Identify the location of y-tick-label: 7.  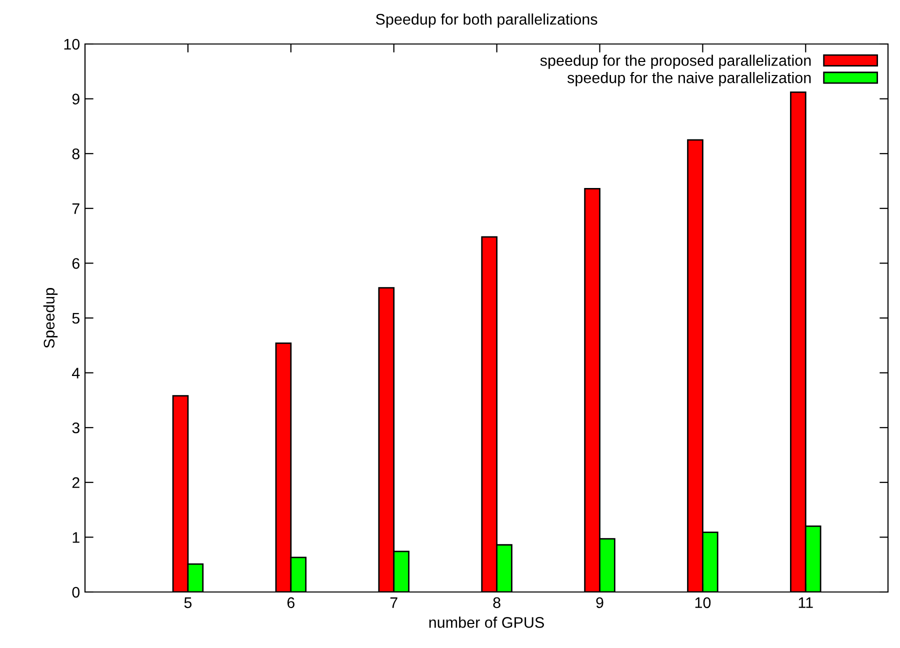
(76, 208).